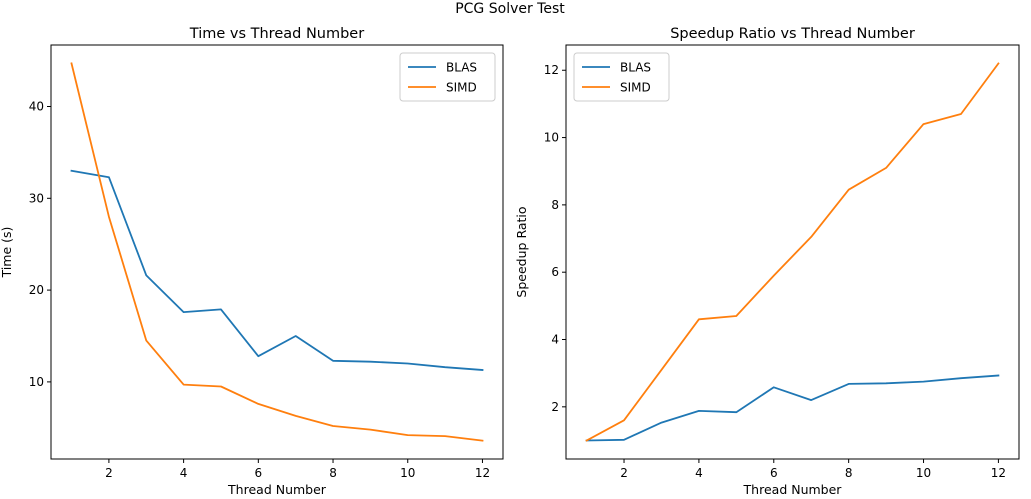 Image resolution: width=1031 pixels, height=499 pixels. I want to click on plot-title: Time vs Thread Number, so click(276, 34).